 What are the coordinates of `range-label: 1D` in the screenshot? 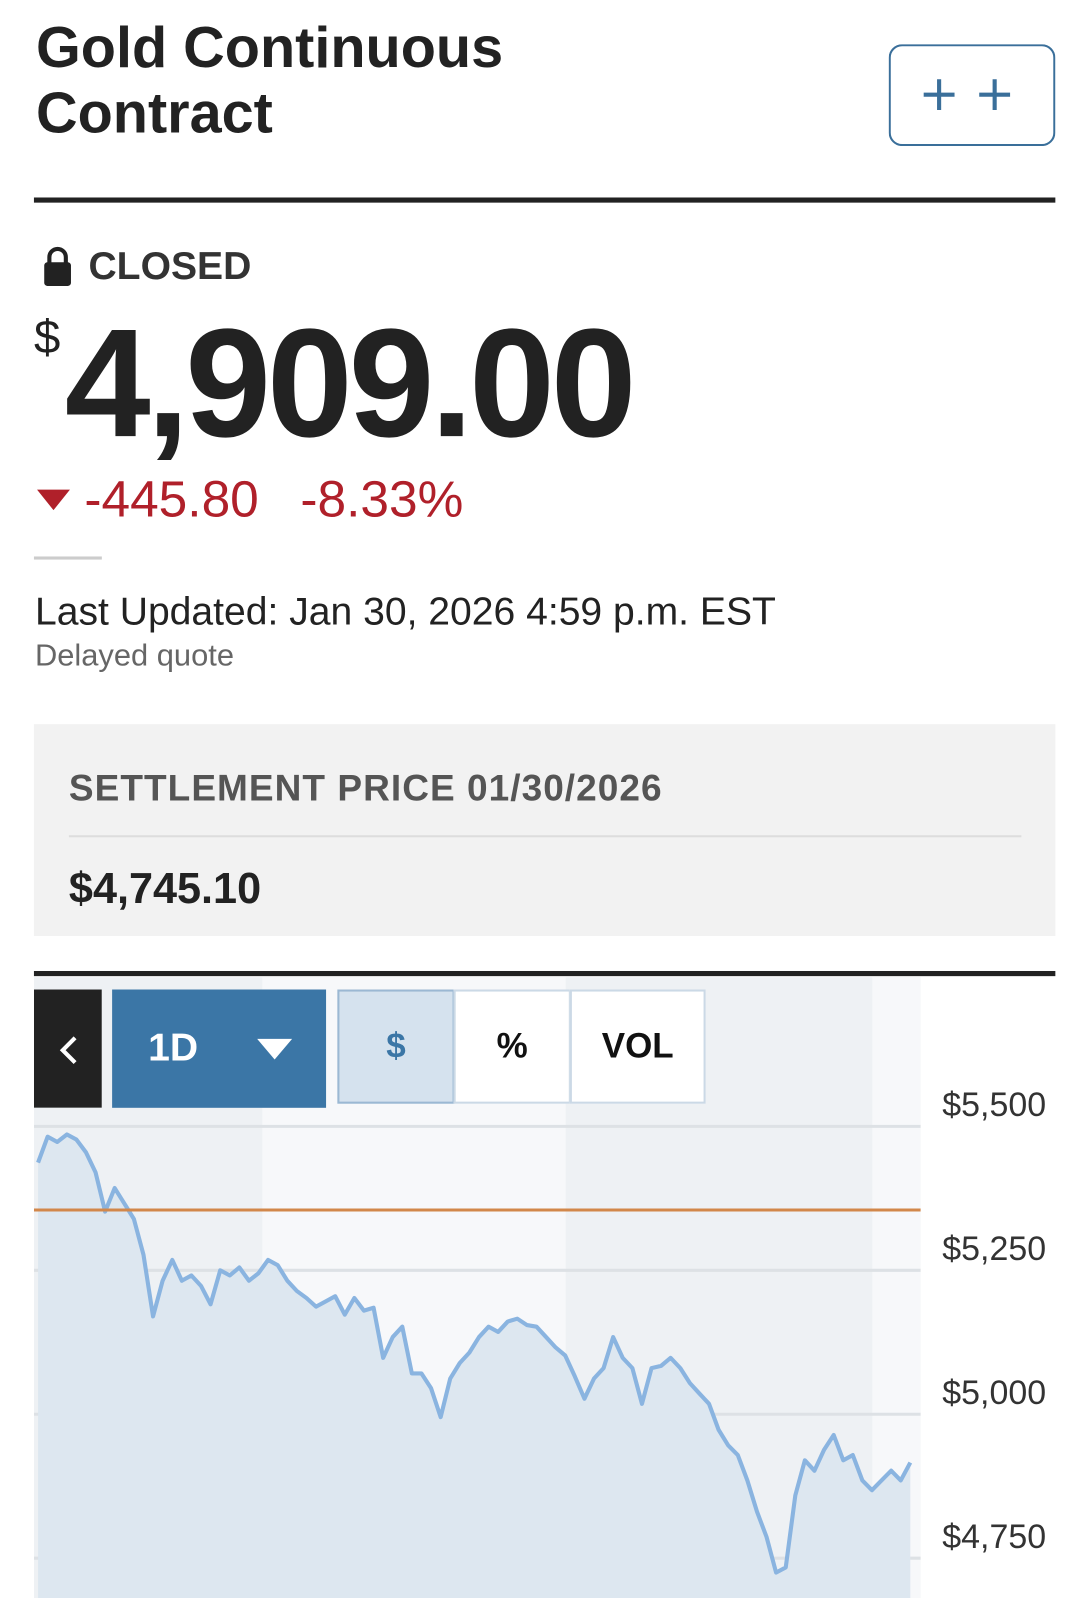 It's located at (173, 1048).